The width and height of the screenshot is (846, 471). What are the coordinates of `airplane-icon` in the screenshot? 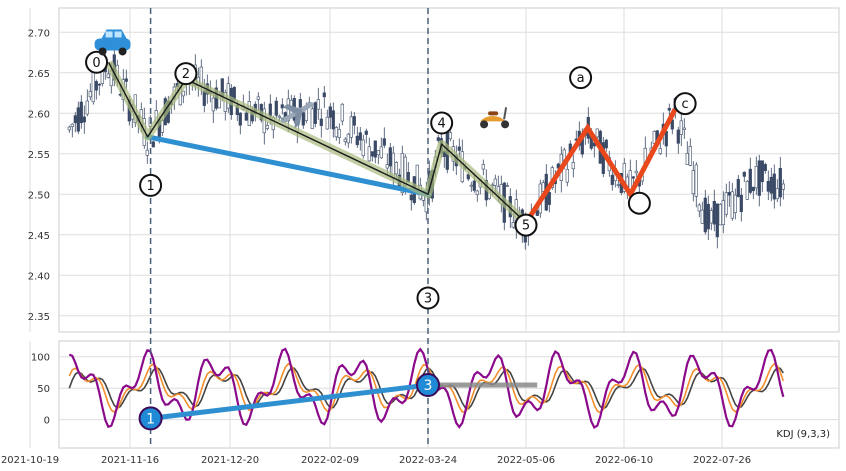 It's located at (295, 114).